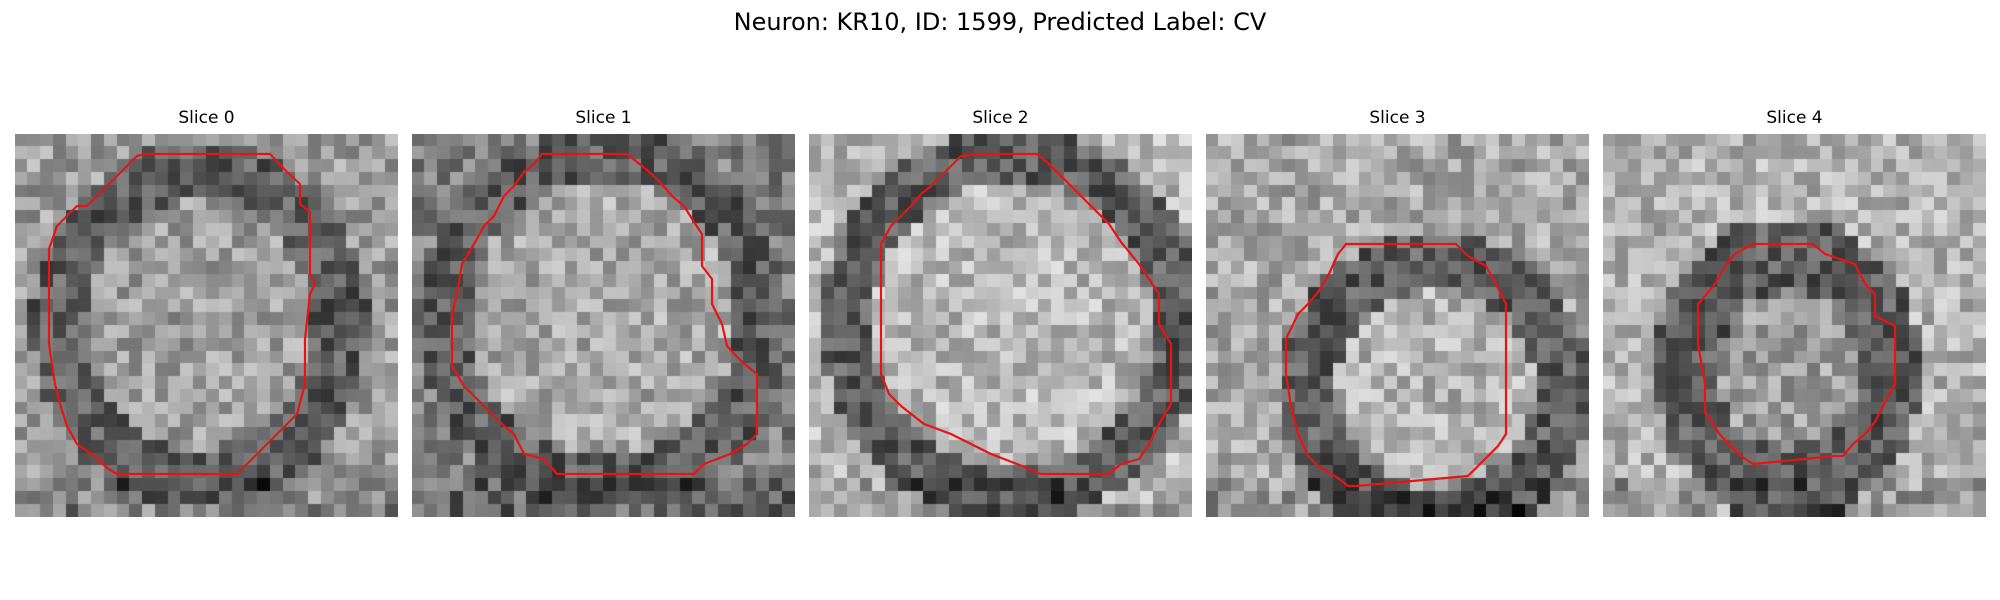  Describe the element at coordinates (1397, 118) in the screenshot. I see `slice-title-3: Slice 3` at that location.